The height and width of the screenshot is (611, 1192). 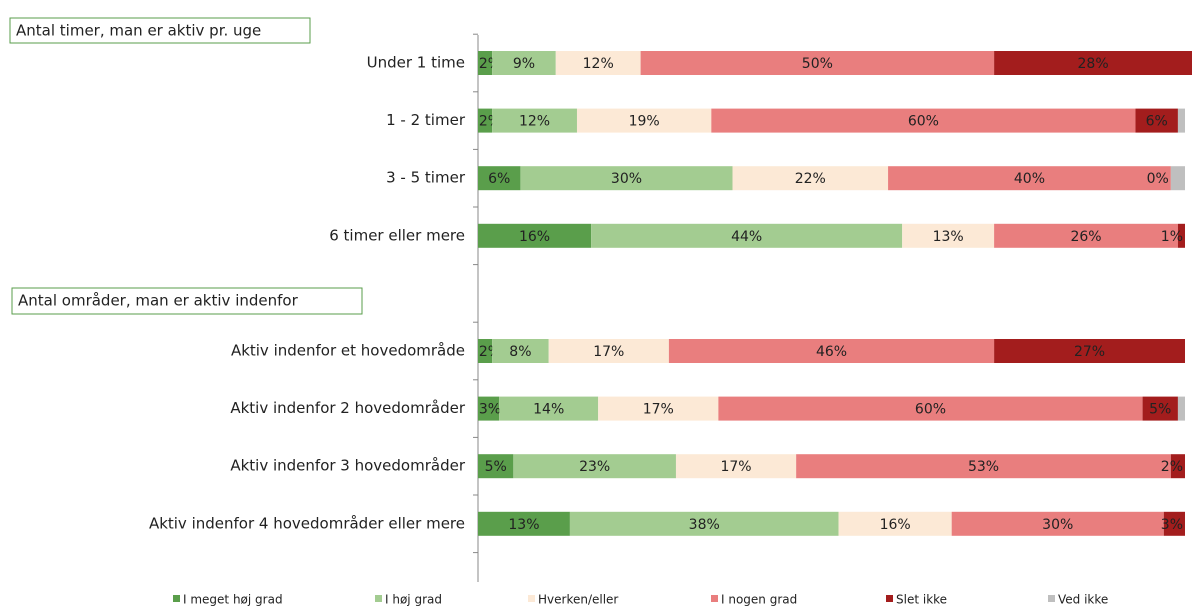 What do you see at coordinates (348, 351) in the screenshot?
I see `category-label: Aktiv indenfor et hovedområde` at bounding box center [348, 351].